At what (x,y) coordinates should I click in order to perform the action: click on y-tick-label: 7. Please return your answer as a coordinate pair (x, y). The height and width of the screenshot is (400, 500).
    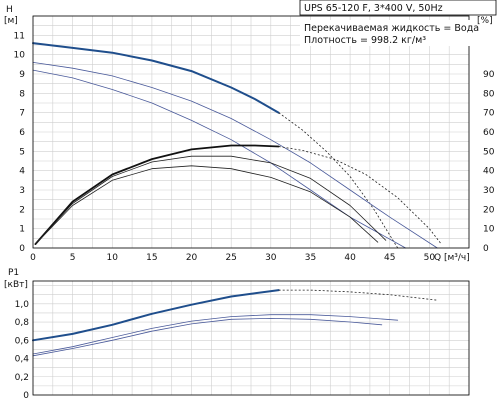
    Looking at the image, I should click on (22, 114).